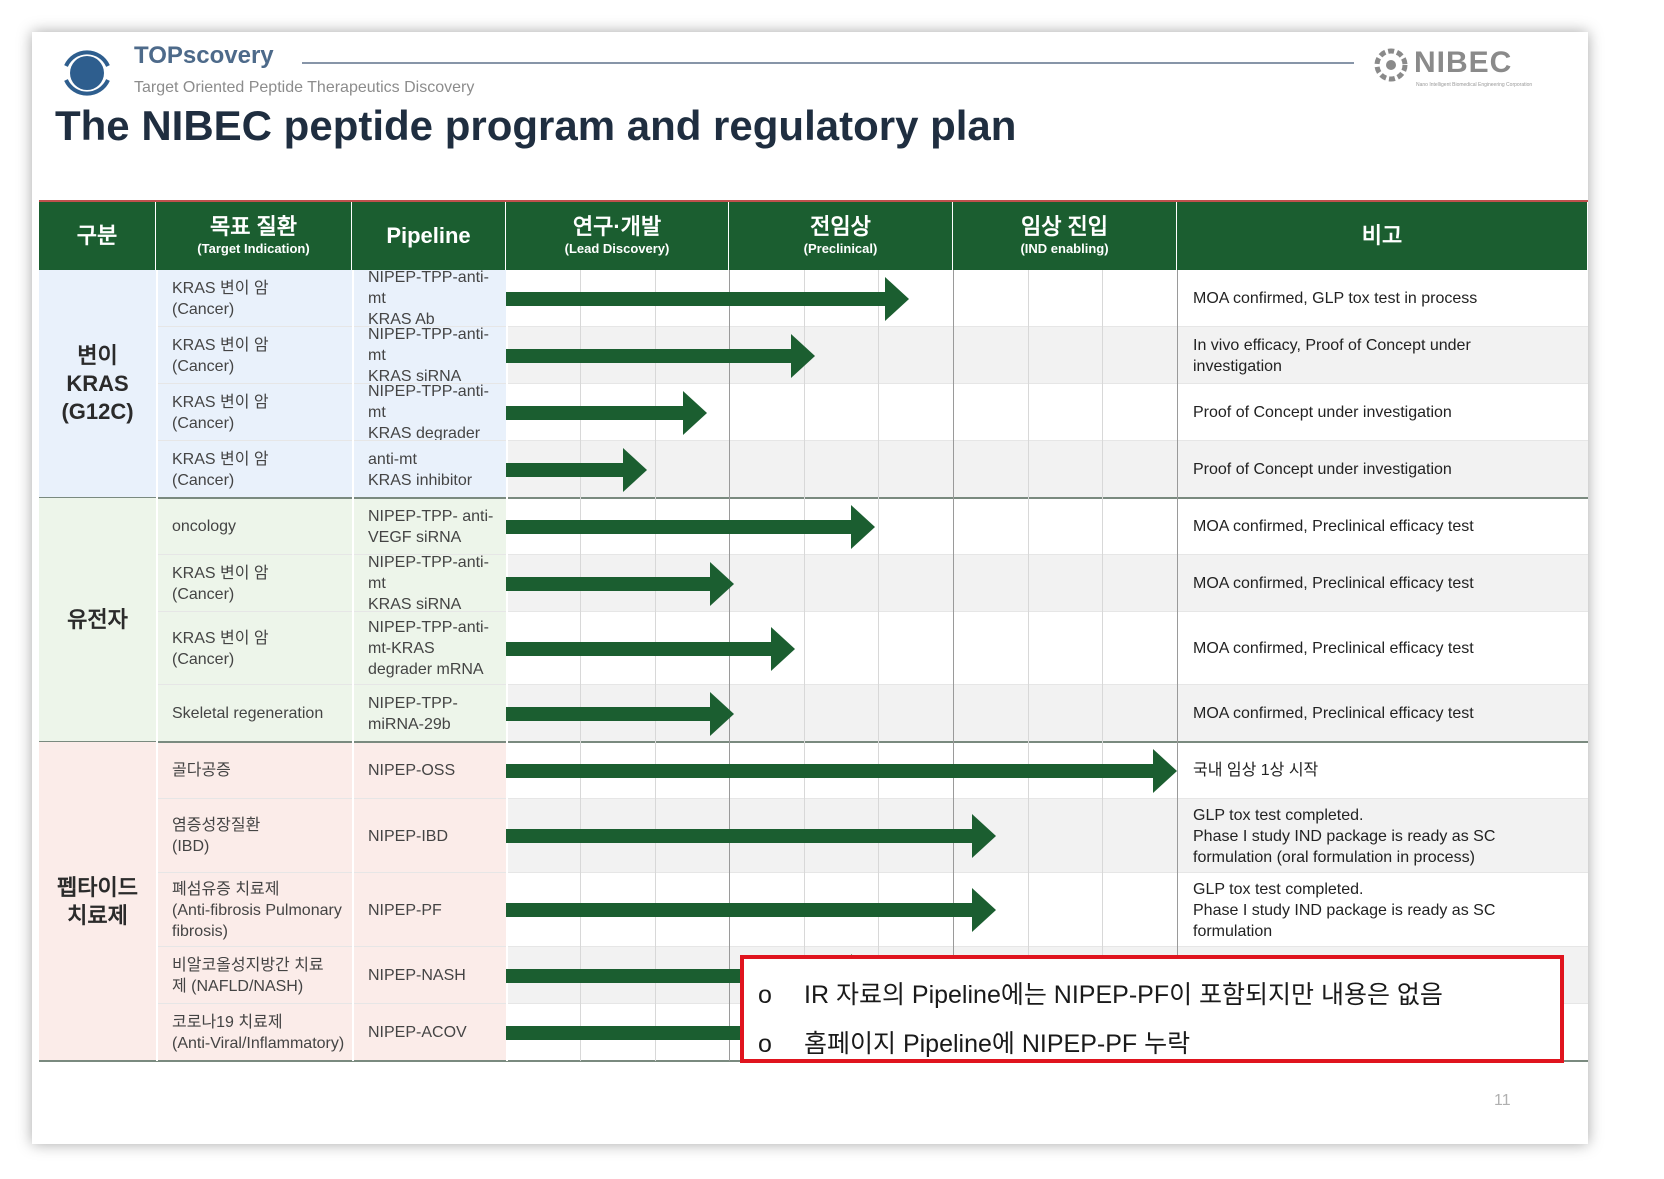 Image resolution: width=1664 pixels, height=1179 pixels. I want to click on category-cell: 변이 KRAS (G12C), so click(97, 384).